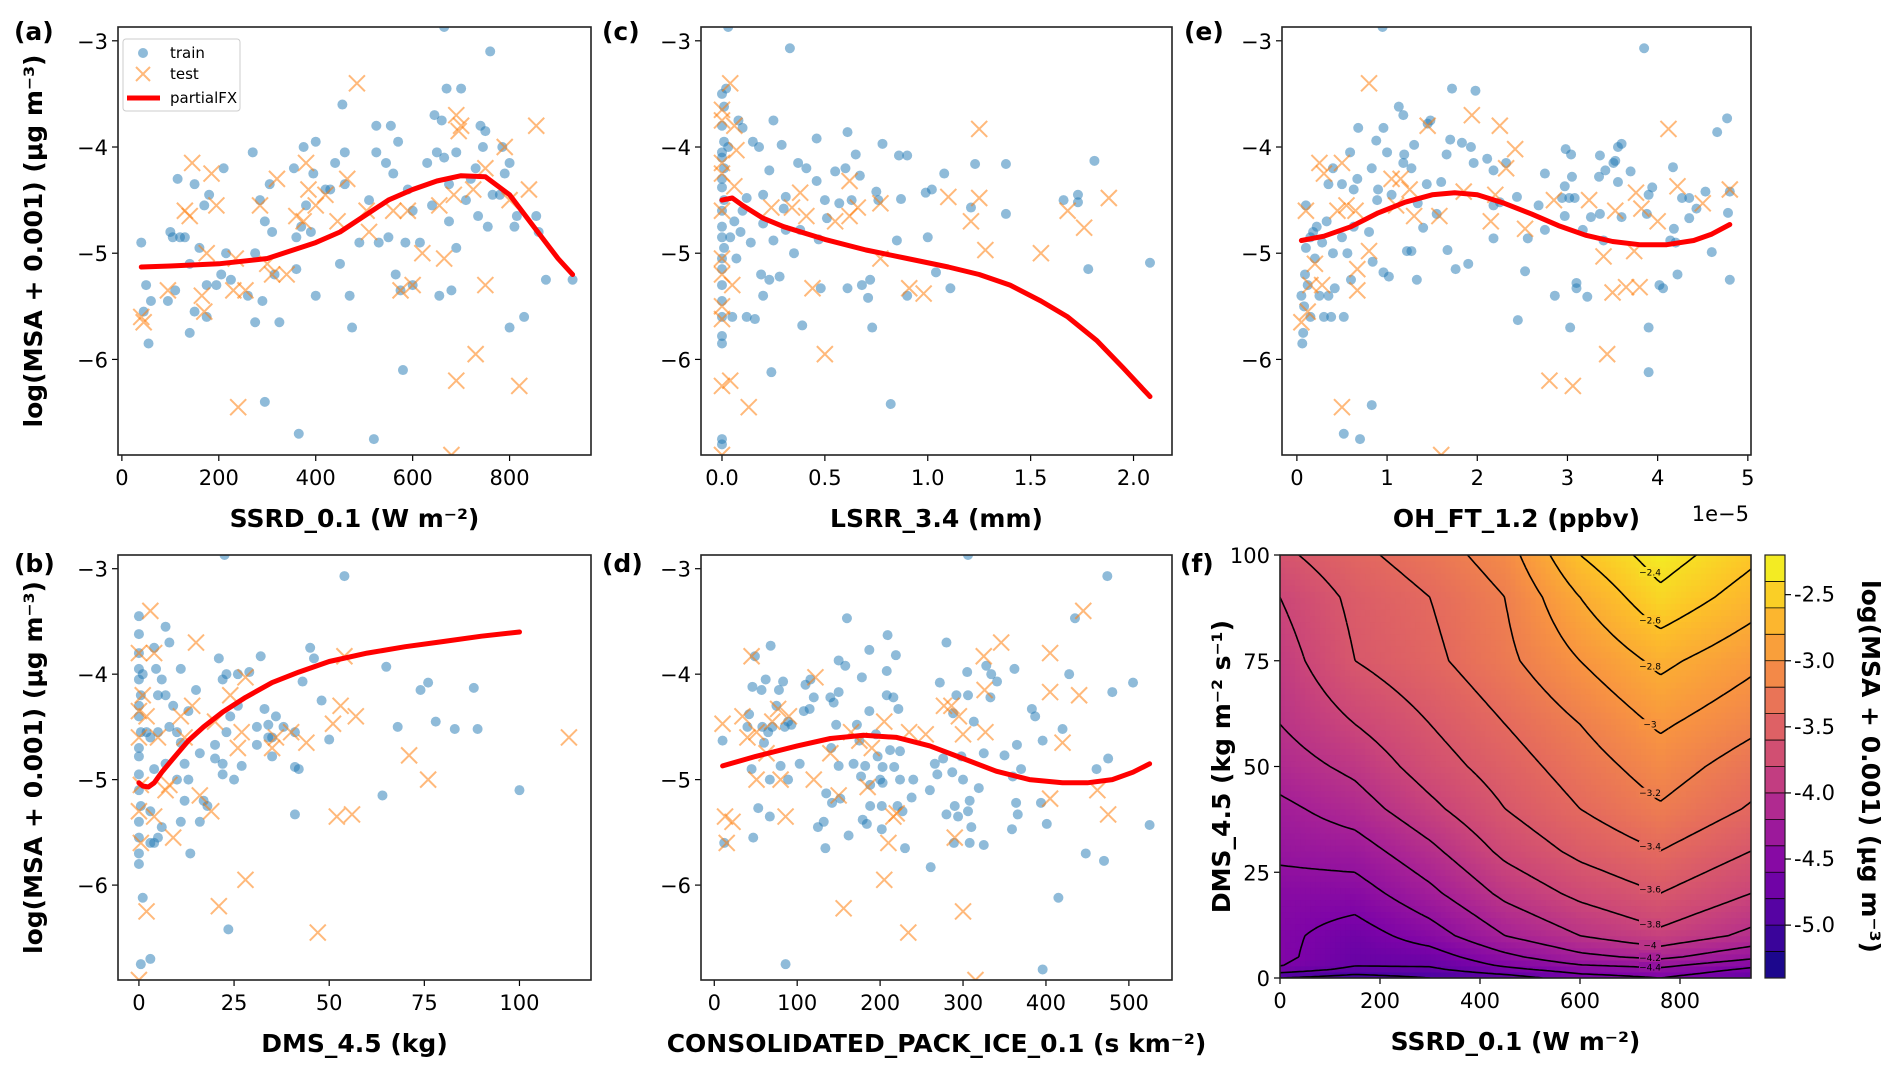 The height and width of the screenshot is (1082, 1892). Describe the element at coordinates (675, 42) in the screenshot. I see `y-tick-label: −3` at that location.